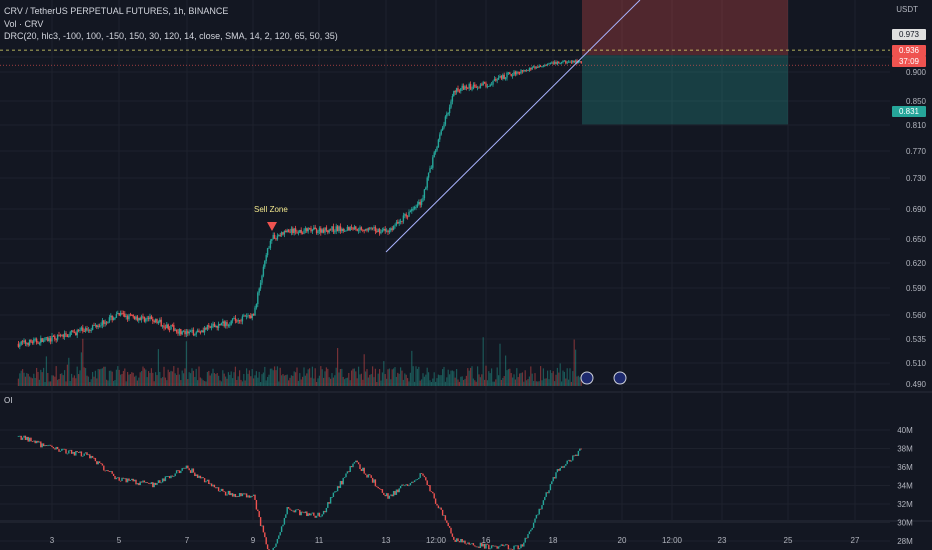  Describe the element at coordinates (909, 61) in the screenshot. I see `countdown-tag: 37:09` at that location.